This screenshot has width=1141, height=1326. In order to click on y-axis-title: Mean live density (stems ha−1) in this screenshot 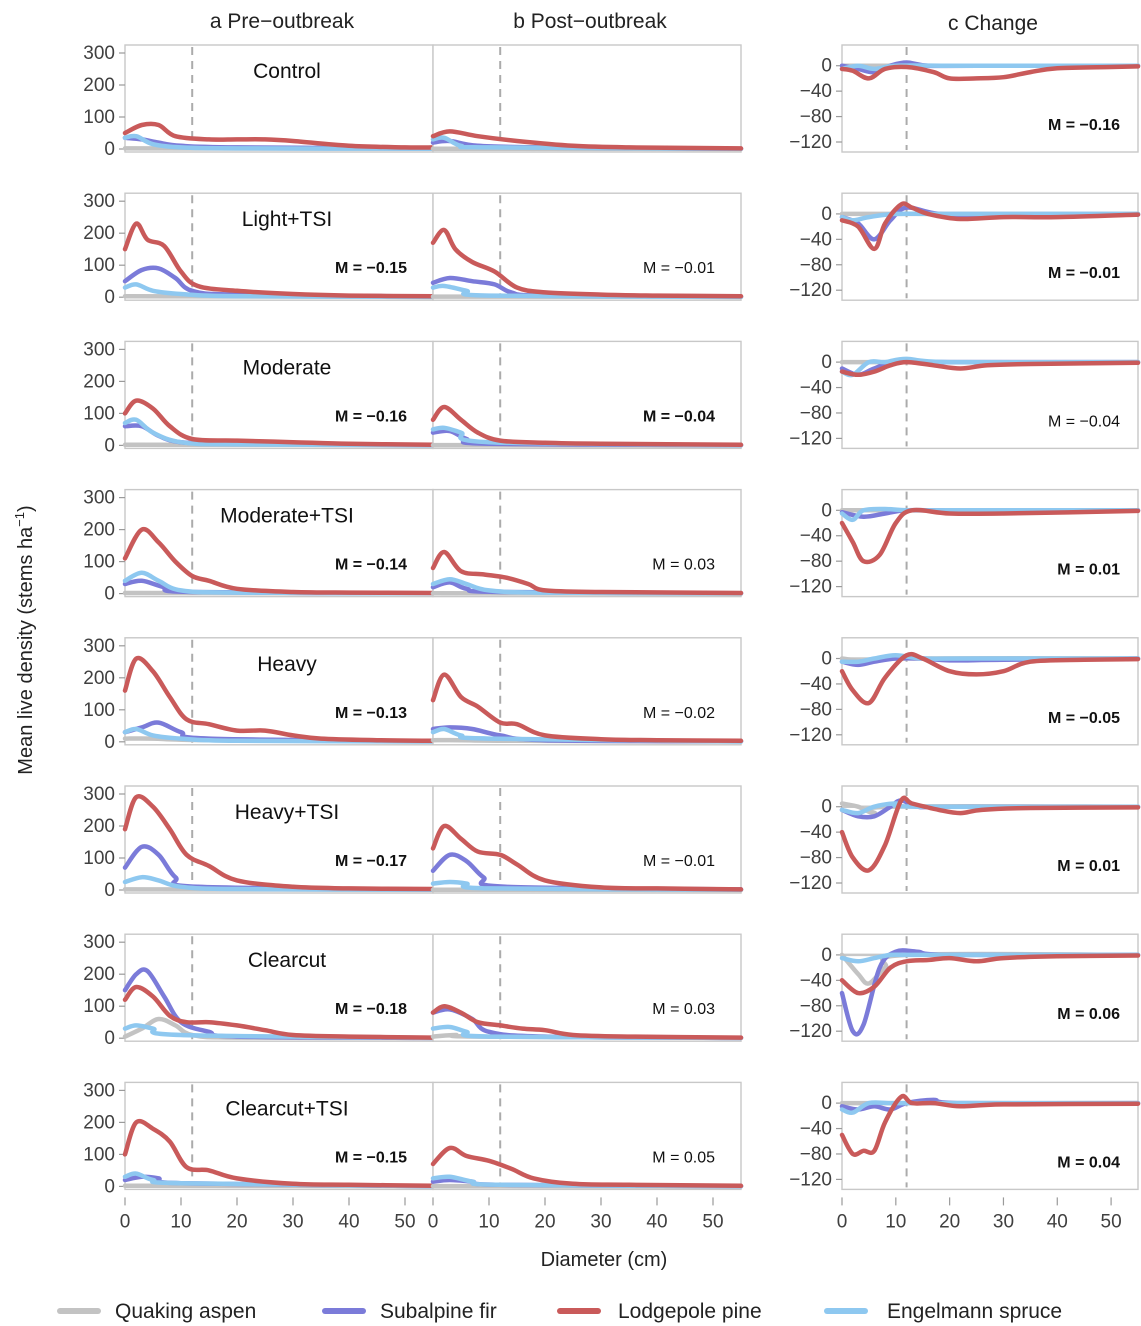, I will do `click(24, 639)`.